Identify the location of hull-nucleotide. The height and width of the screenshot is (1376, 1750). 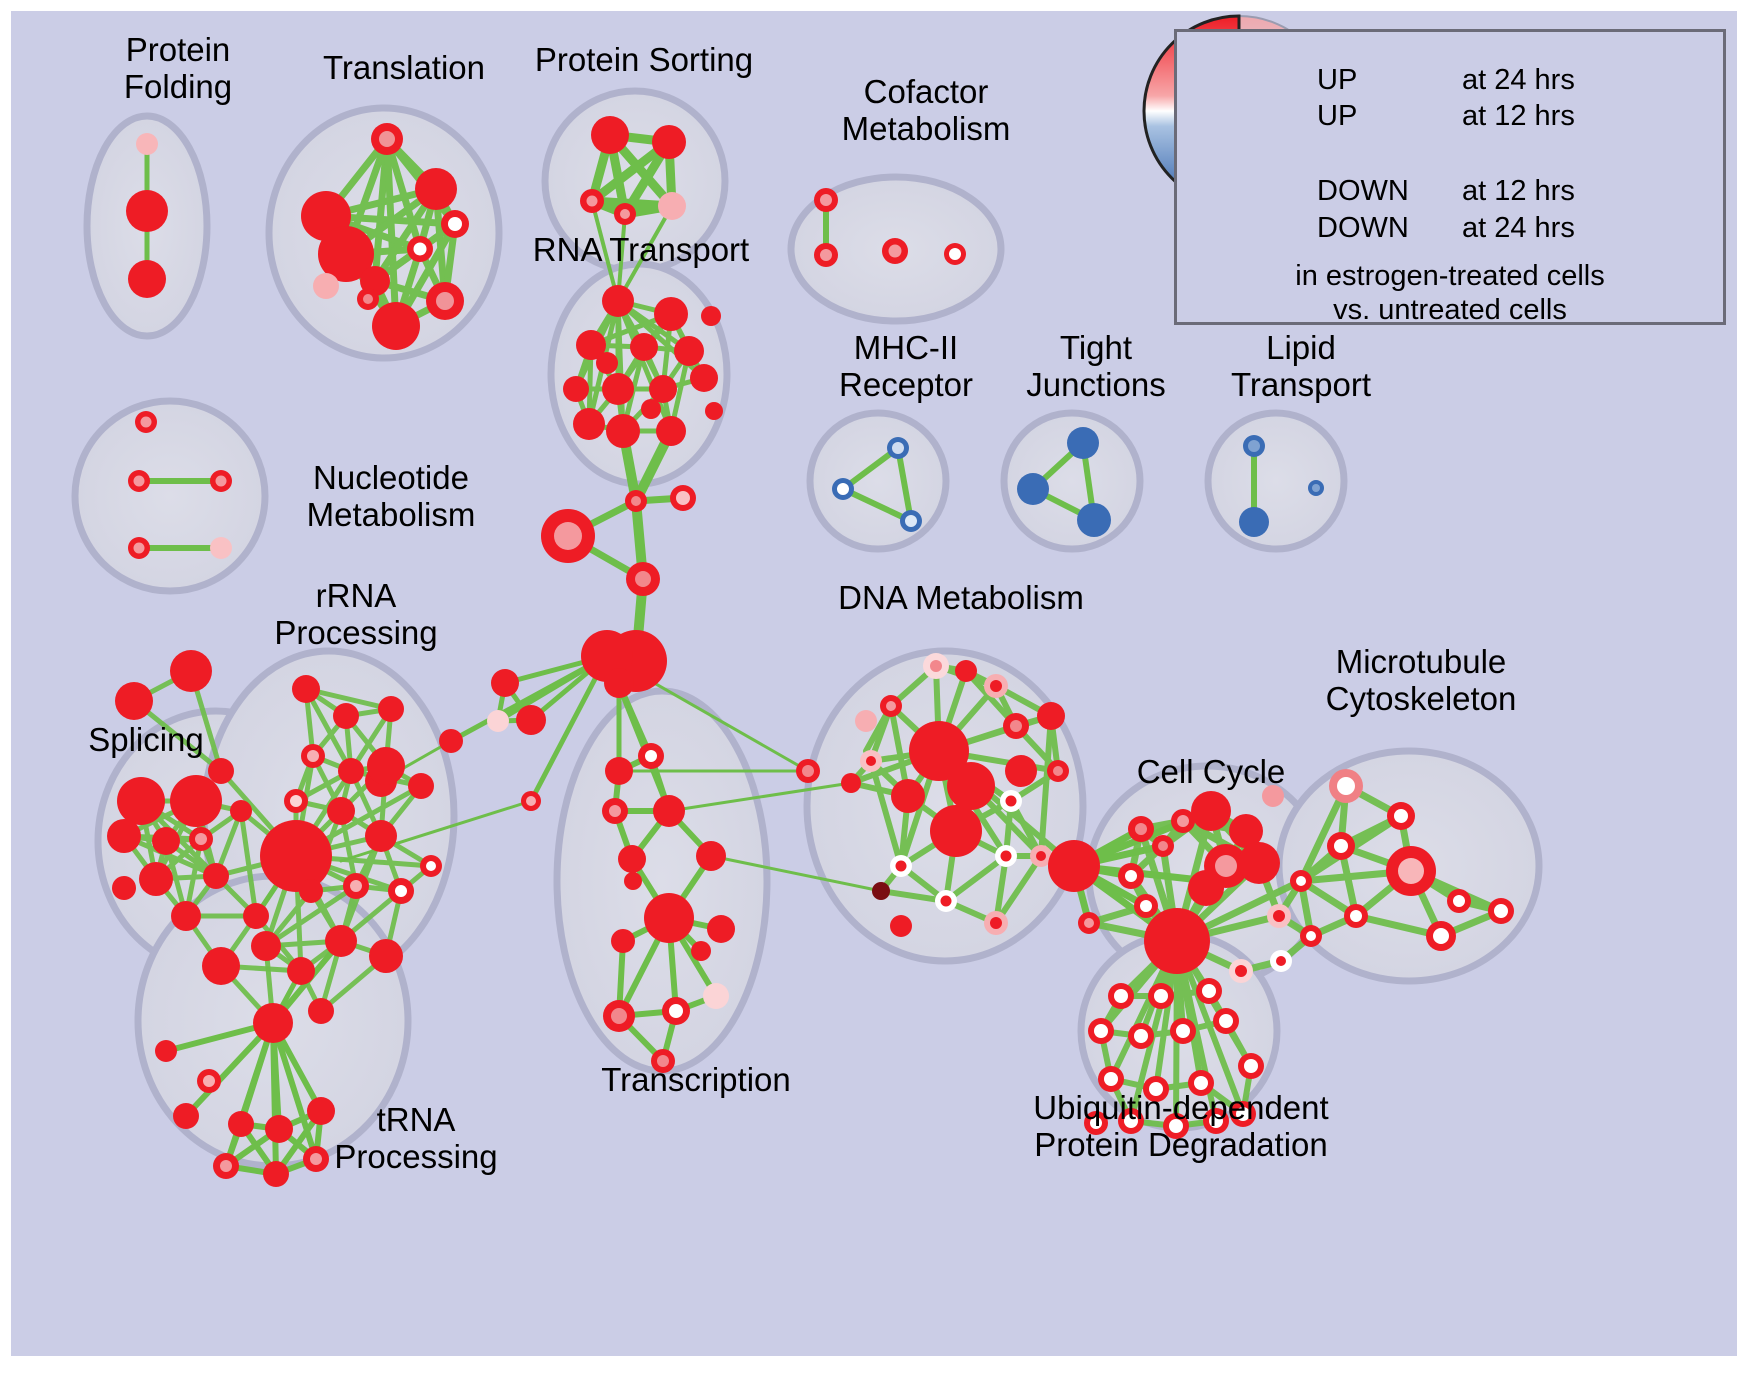
(170, 496).